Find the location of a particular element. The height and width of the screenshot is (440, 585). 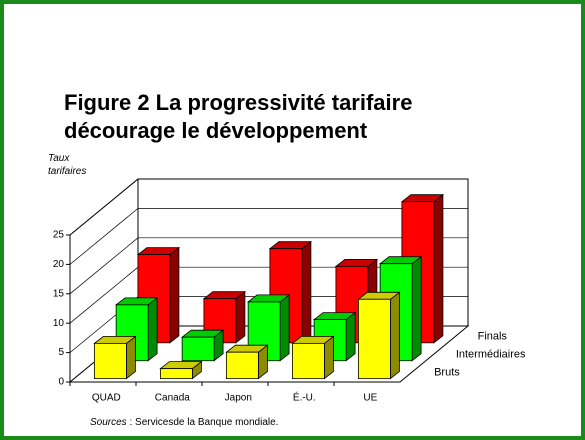

x-tick-label: QUAD is located at coordinates (106, 398).